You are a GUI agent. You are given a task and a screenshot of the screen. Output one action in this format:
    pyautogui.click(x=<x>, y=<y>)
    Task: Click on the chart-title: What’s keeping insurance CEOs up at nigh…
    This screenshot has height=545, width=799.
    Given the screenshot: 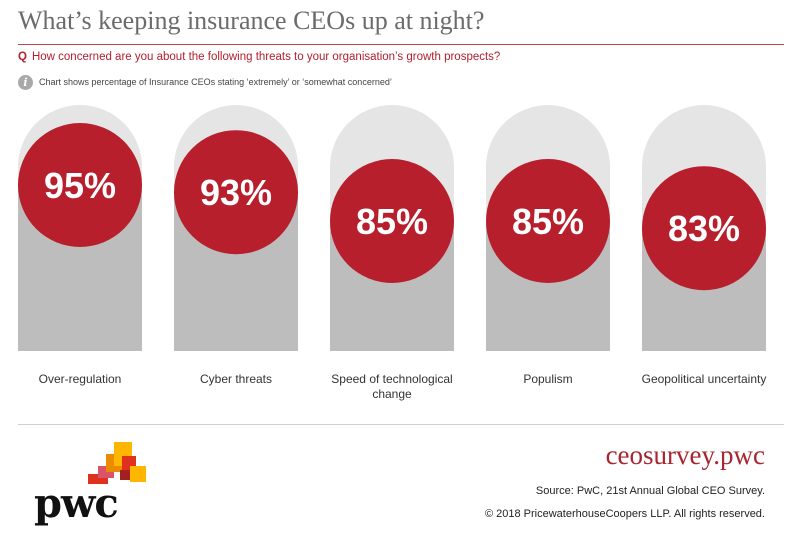 What is the action you would take?
    pyautogui.click(x=251, y=20)
    